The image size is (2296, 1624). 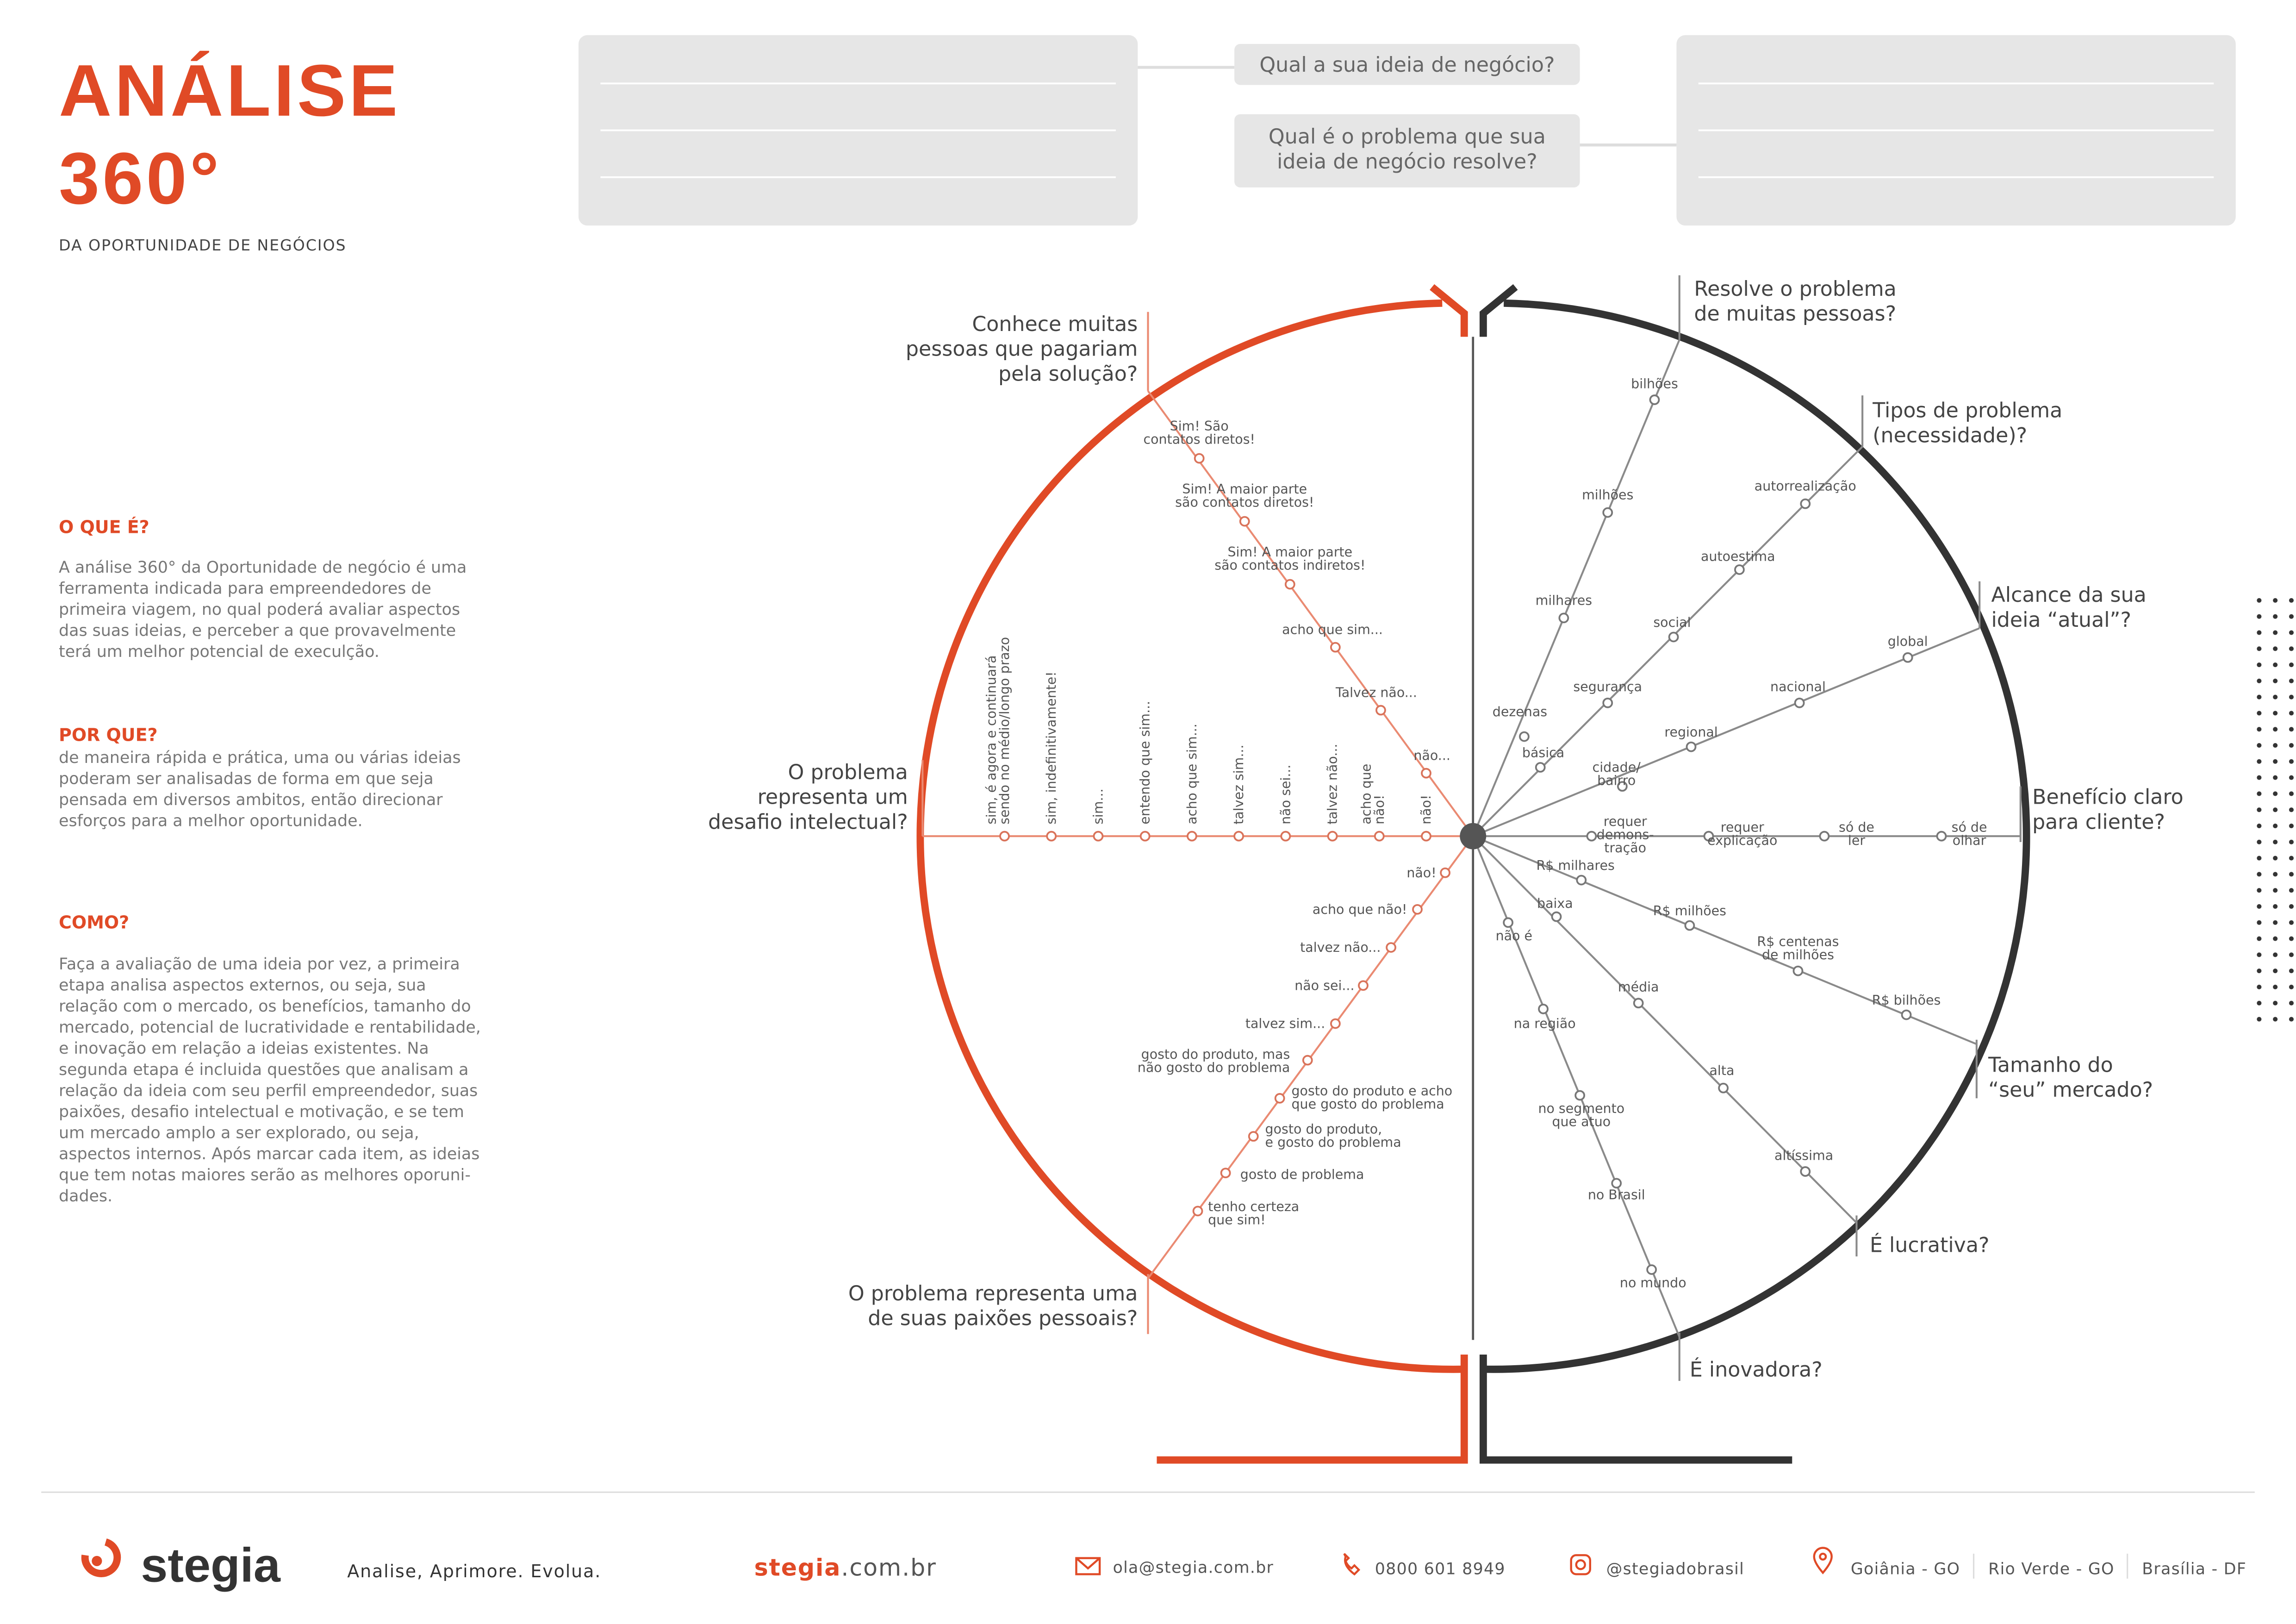 I want to click on site-domain: .com.br, so click(x=888, y=1567).